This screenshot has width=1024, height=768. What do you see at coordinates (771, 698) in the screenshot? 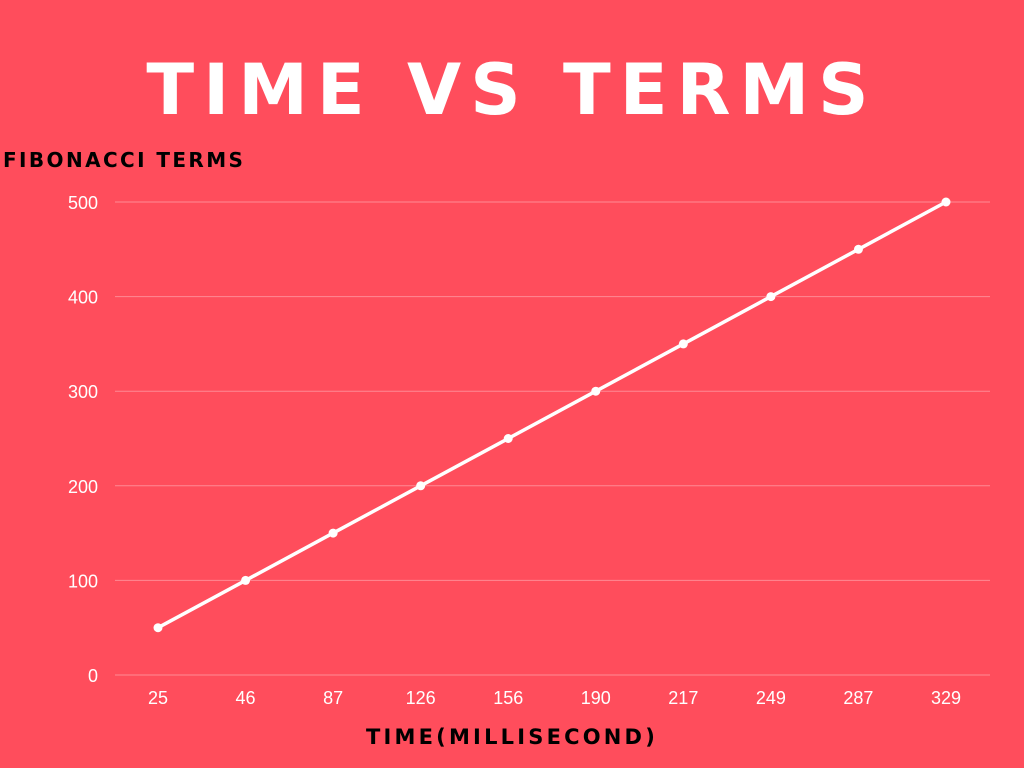
I see `x-tick-label: 249` at bounding box center [771, 698].